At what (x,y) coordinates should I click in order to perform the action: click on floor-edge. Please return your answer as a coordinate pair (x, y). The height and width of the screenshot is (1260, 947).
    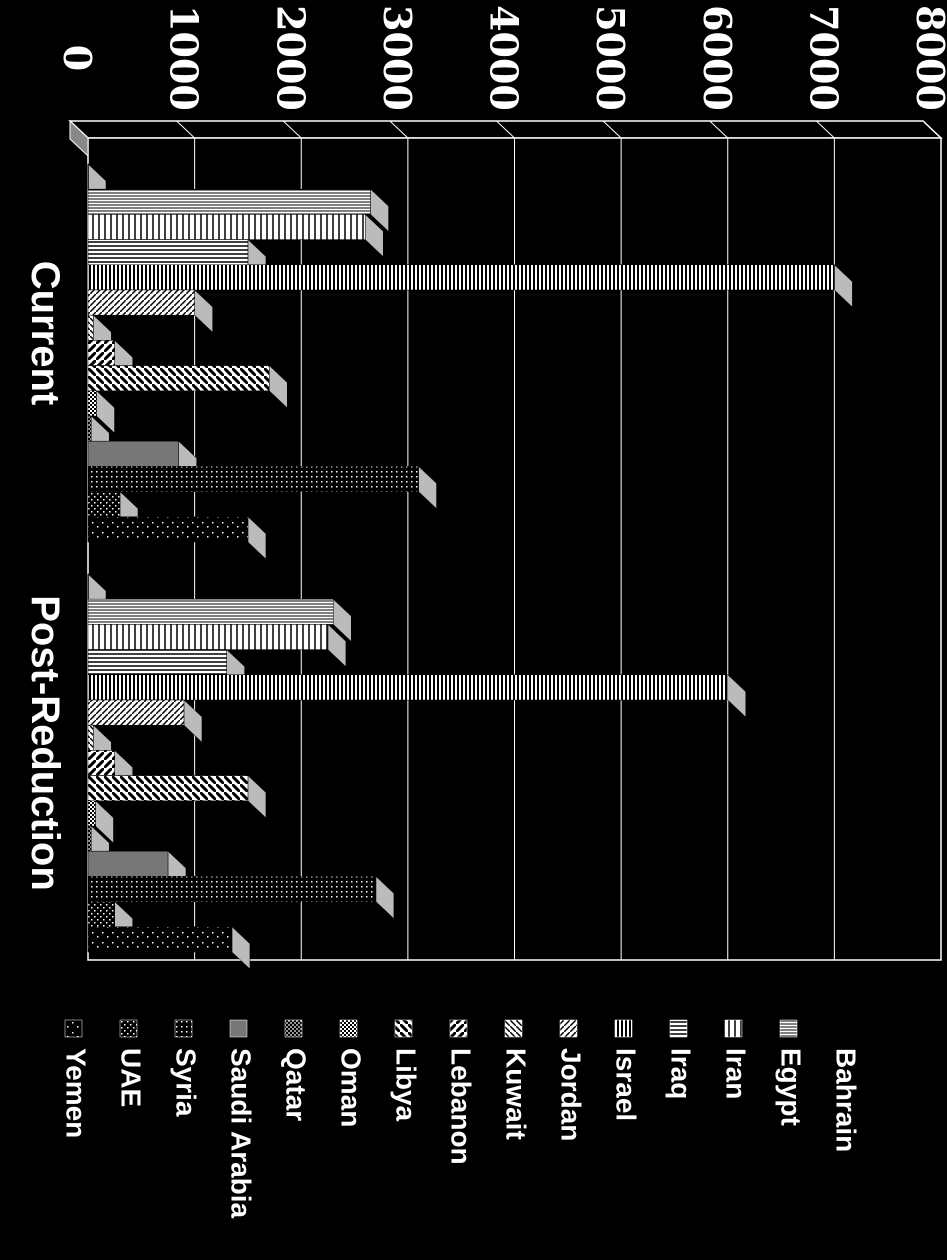
    Looking at the image, I should click on (79, 138).